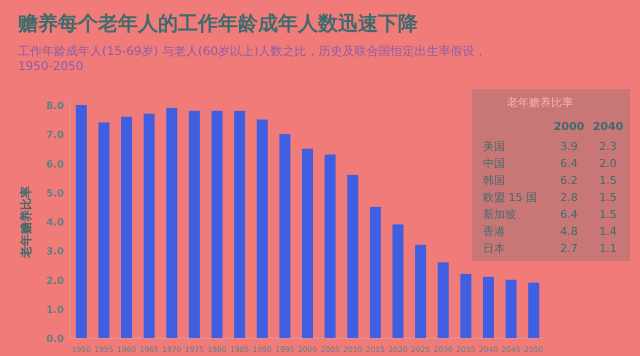 The height and width of the screenshot is (356, 640). What do you see at coordinates (608, 126) in the screenshot?
I see `text: 2040` at bounding box center [608, 126].